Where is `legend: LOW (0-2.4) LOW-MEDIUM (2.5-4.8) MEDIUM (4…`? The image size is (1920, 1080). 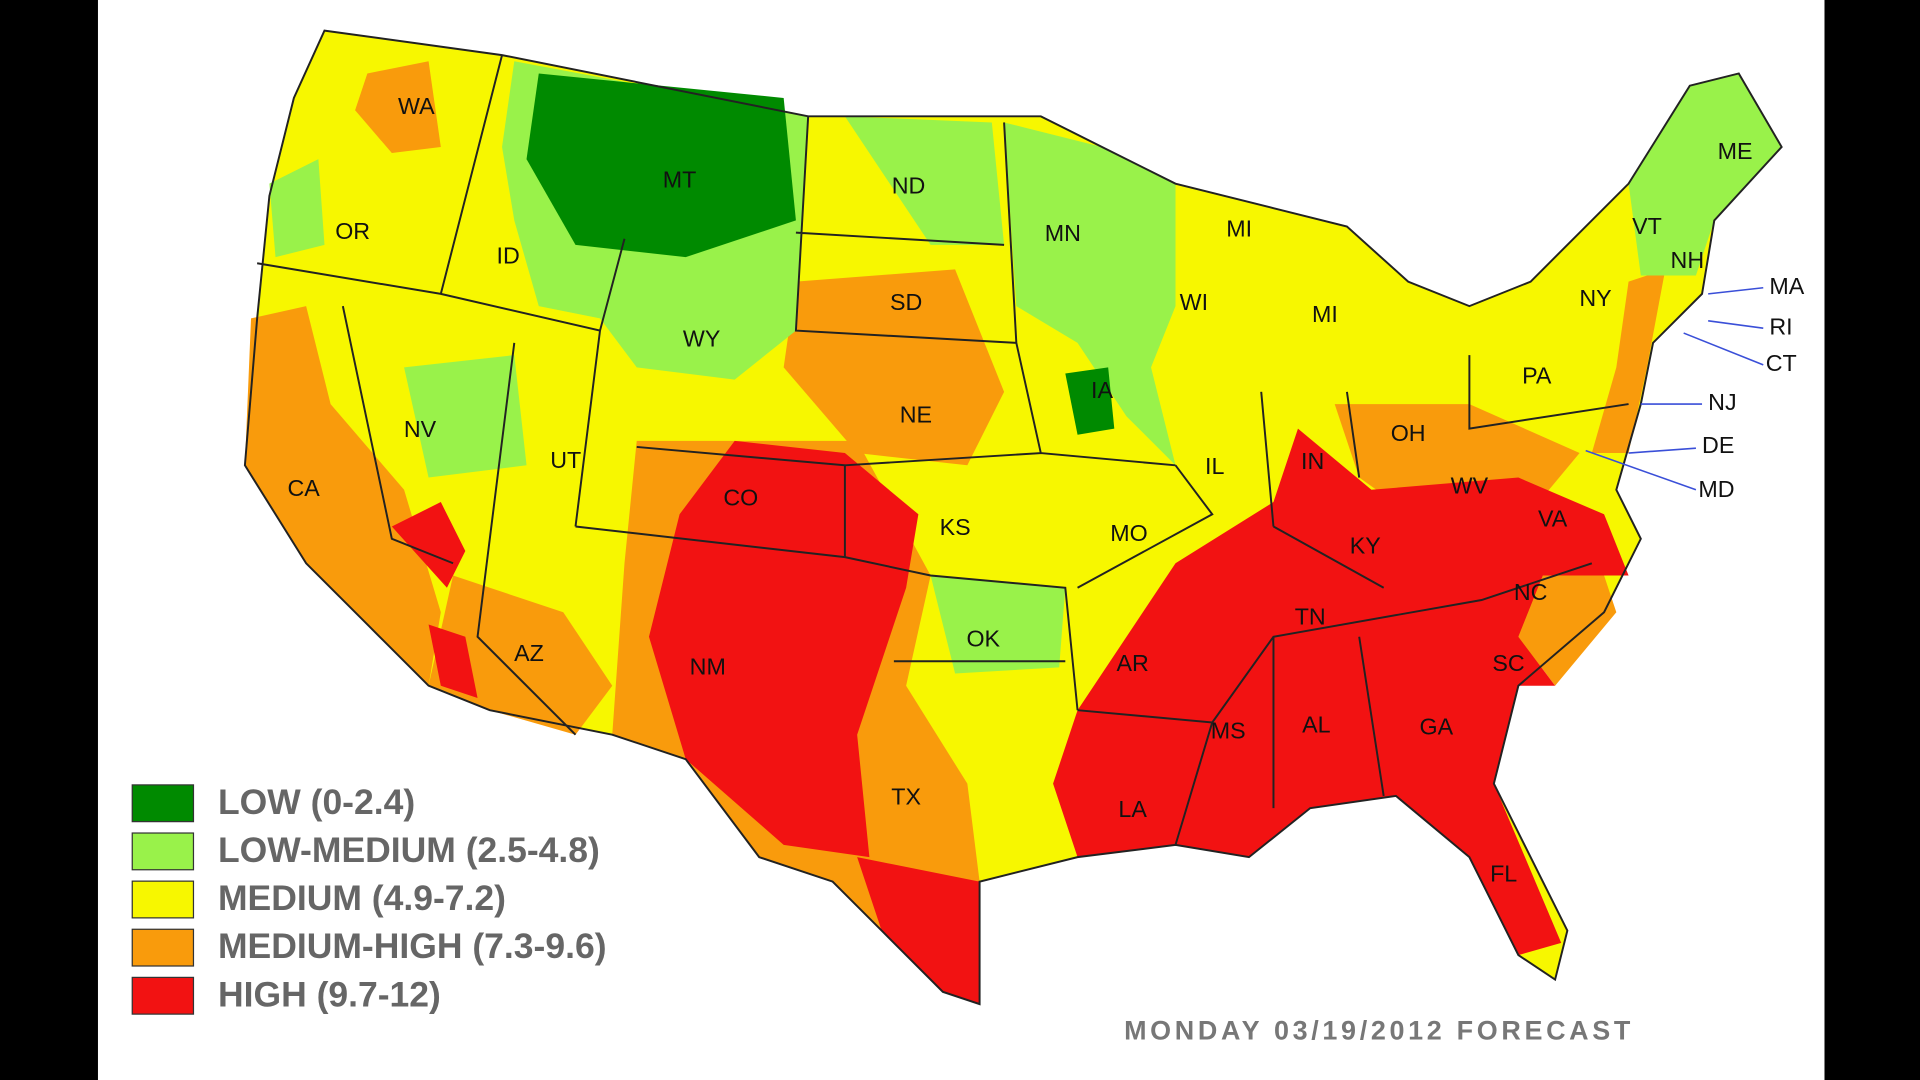
legend: LOW (0-2.4) LOW-MEDIUM (2.5-4.8) MEDIUM (4… is located at coordinates (369, 898).